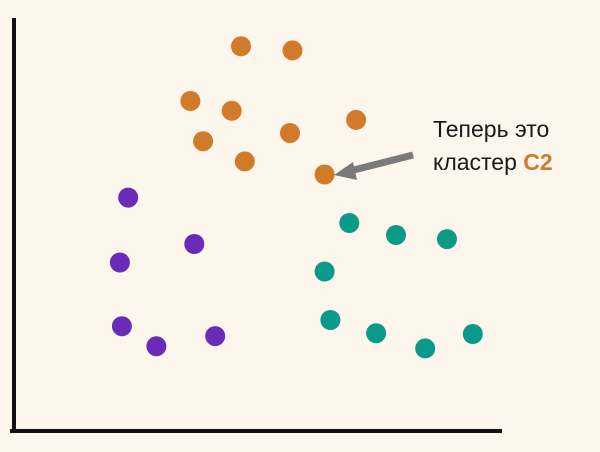 Image resolution: width=600 pixels, height=452 pixels. I want to click on annotation-arrow, so click(374, 165).